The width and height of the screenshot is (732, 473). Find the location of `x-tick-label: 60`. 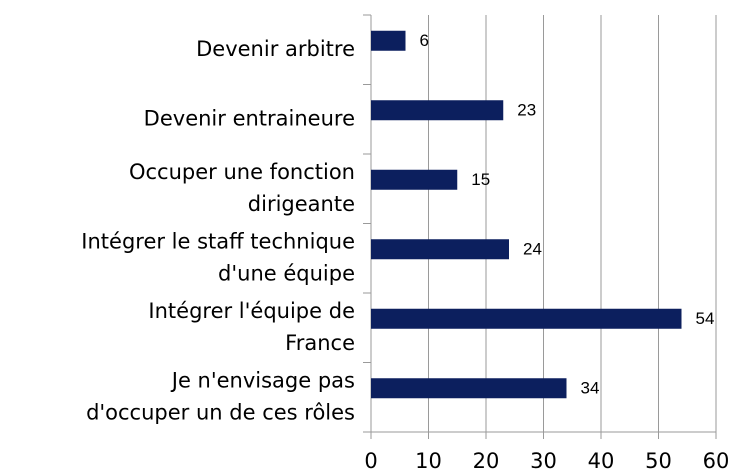

x-tick-label: 60 is located at coordinates (716, 461).